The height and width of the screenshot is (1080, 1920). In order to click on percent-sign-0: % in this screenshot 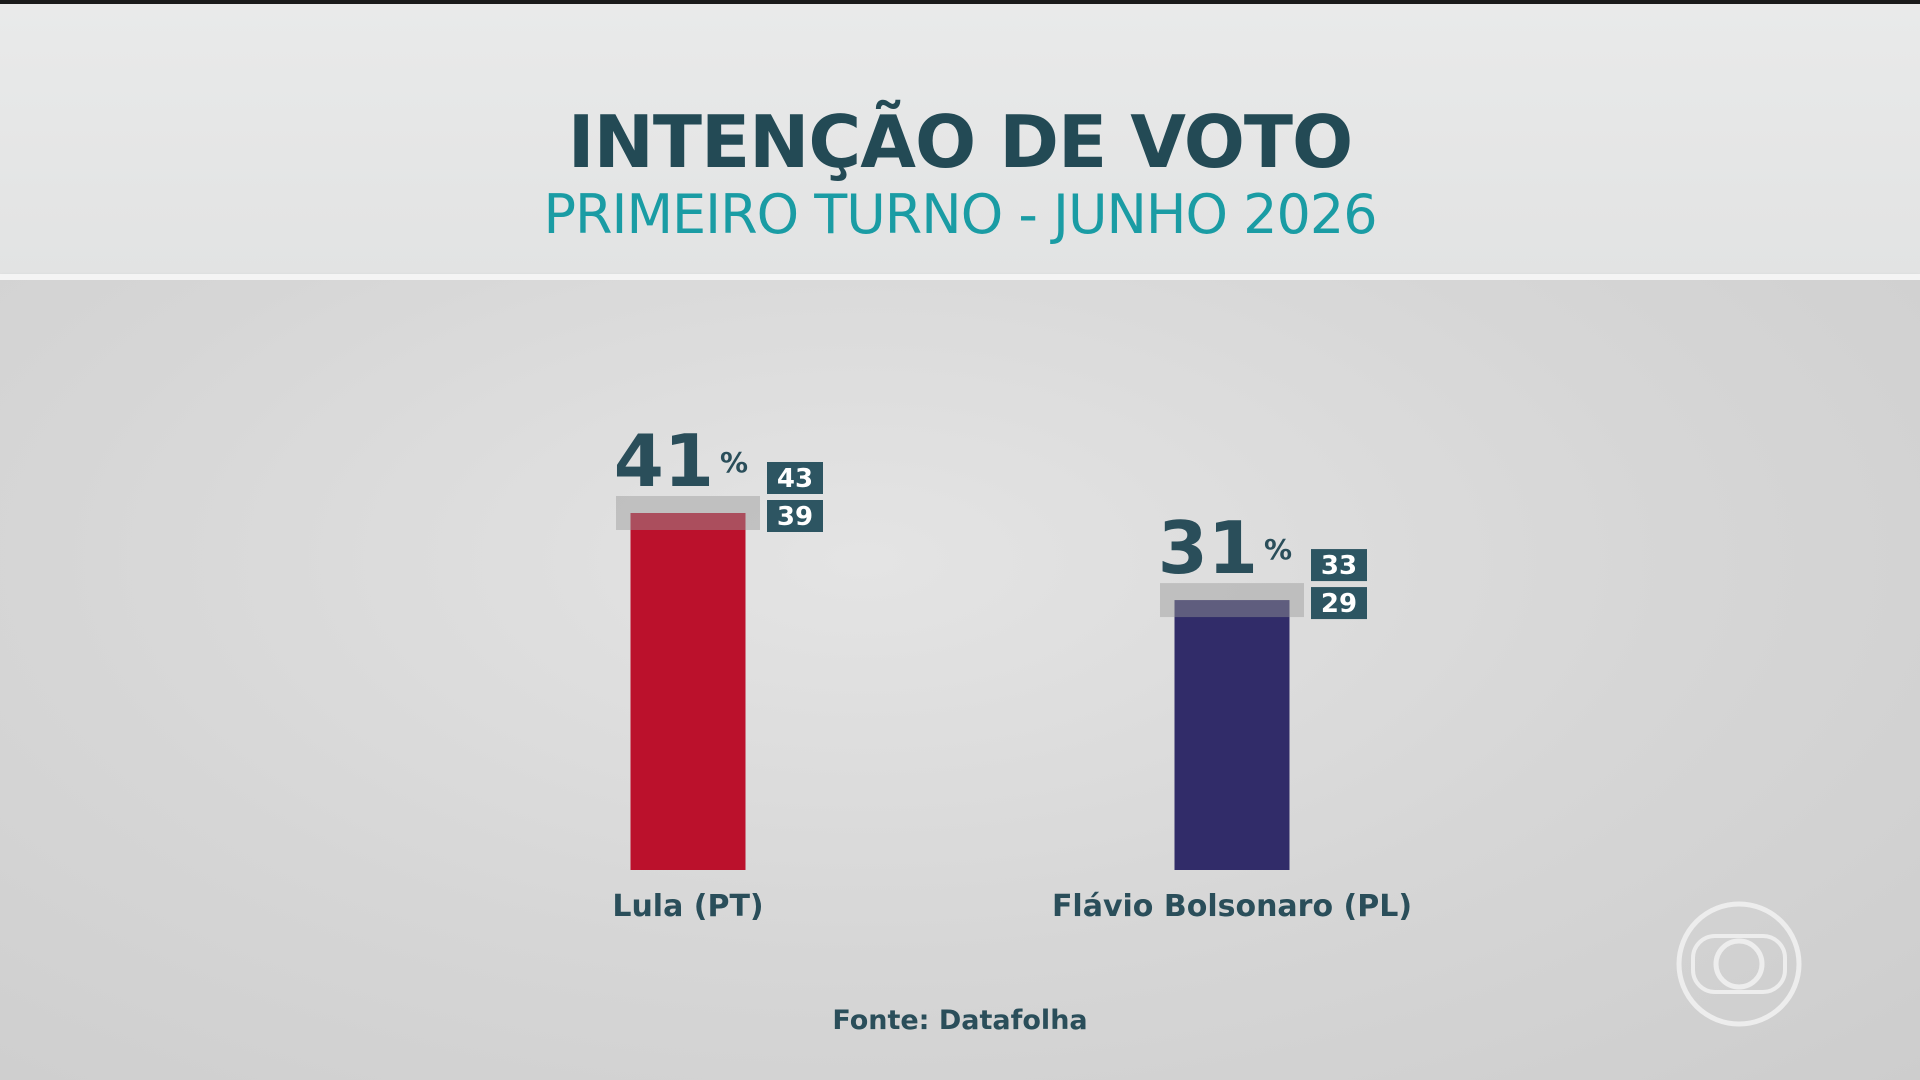, I will do `click(734, 462)`.